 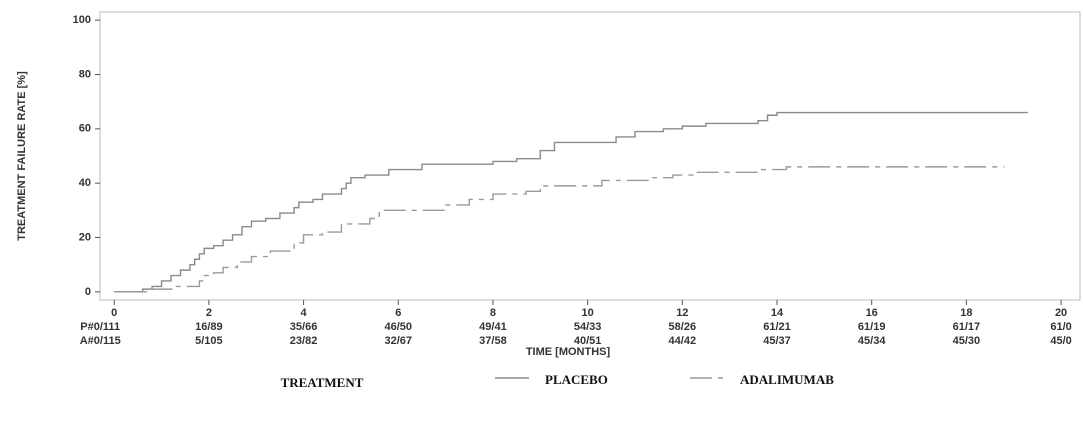 What do you see at coordinates (209, 327) in the screenshot?
I see `risk-count: 16/89` at bounding box center [209, 327].